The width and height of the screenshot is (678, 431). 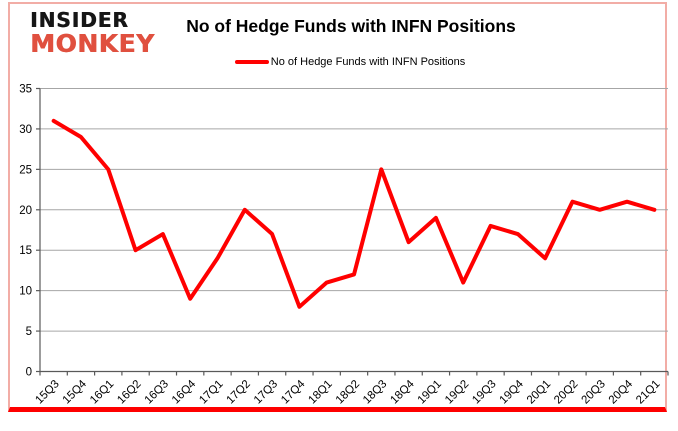 What do you see at coordinates (484, 392) in the screenshot?
I see `x-axis-tick-label: 19Q3` at bounding box center [484, 392].